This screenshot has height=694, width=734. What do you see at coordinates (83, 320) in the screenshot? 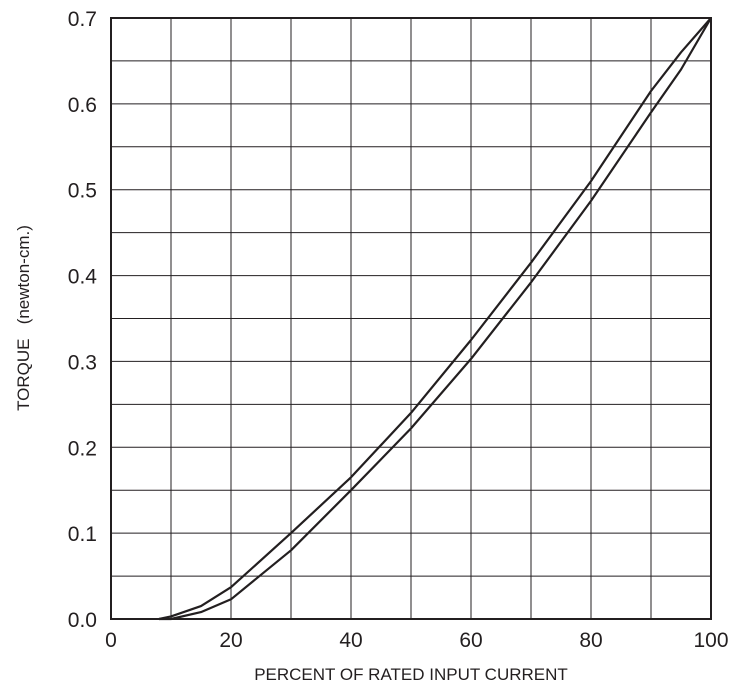
I see `y-tick-labels: 0.0 0.1 0.2 0.3 0.4 0.5 0.6 0.7` at bounding box center [83, 320].